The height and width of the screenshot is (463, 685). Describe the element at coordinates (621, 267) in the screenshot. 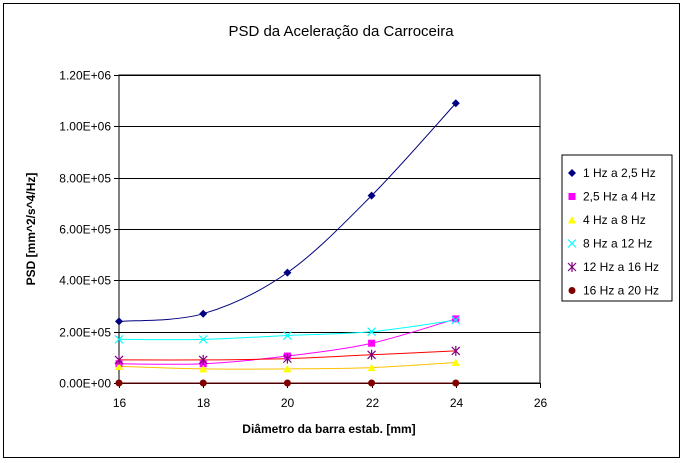

I see `legend-label: 12 Hz a 16 Hz` at that location.